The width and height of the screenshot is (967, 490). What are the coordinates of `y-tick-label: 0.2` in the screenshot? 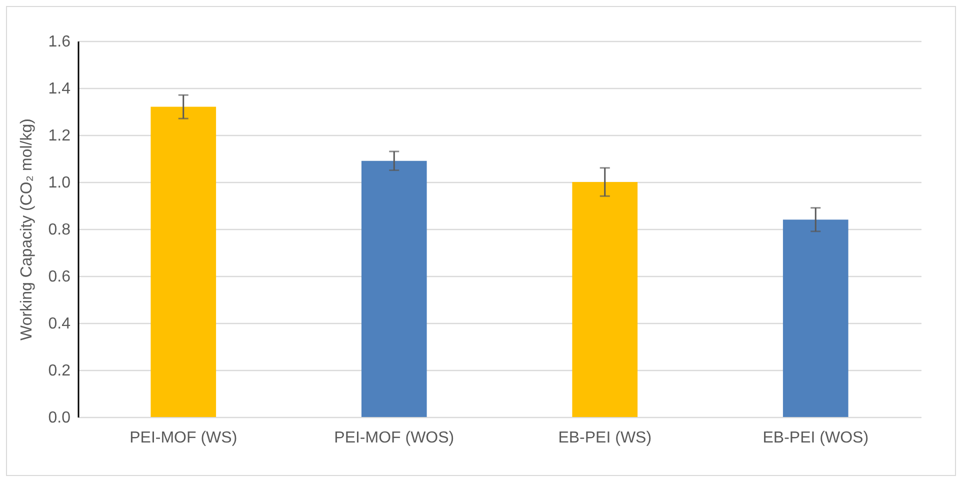 It's located at (59, 371).